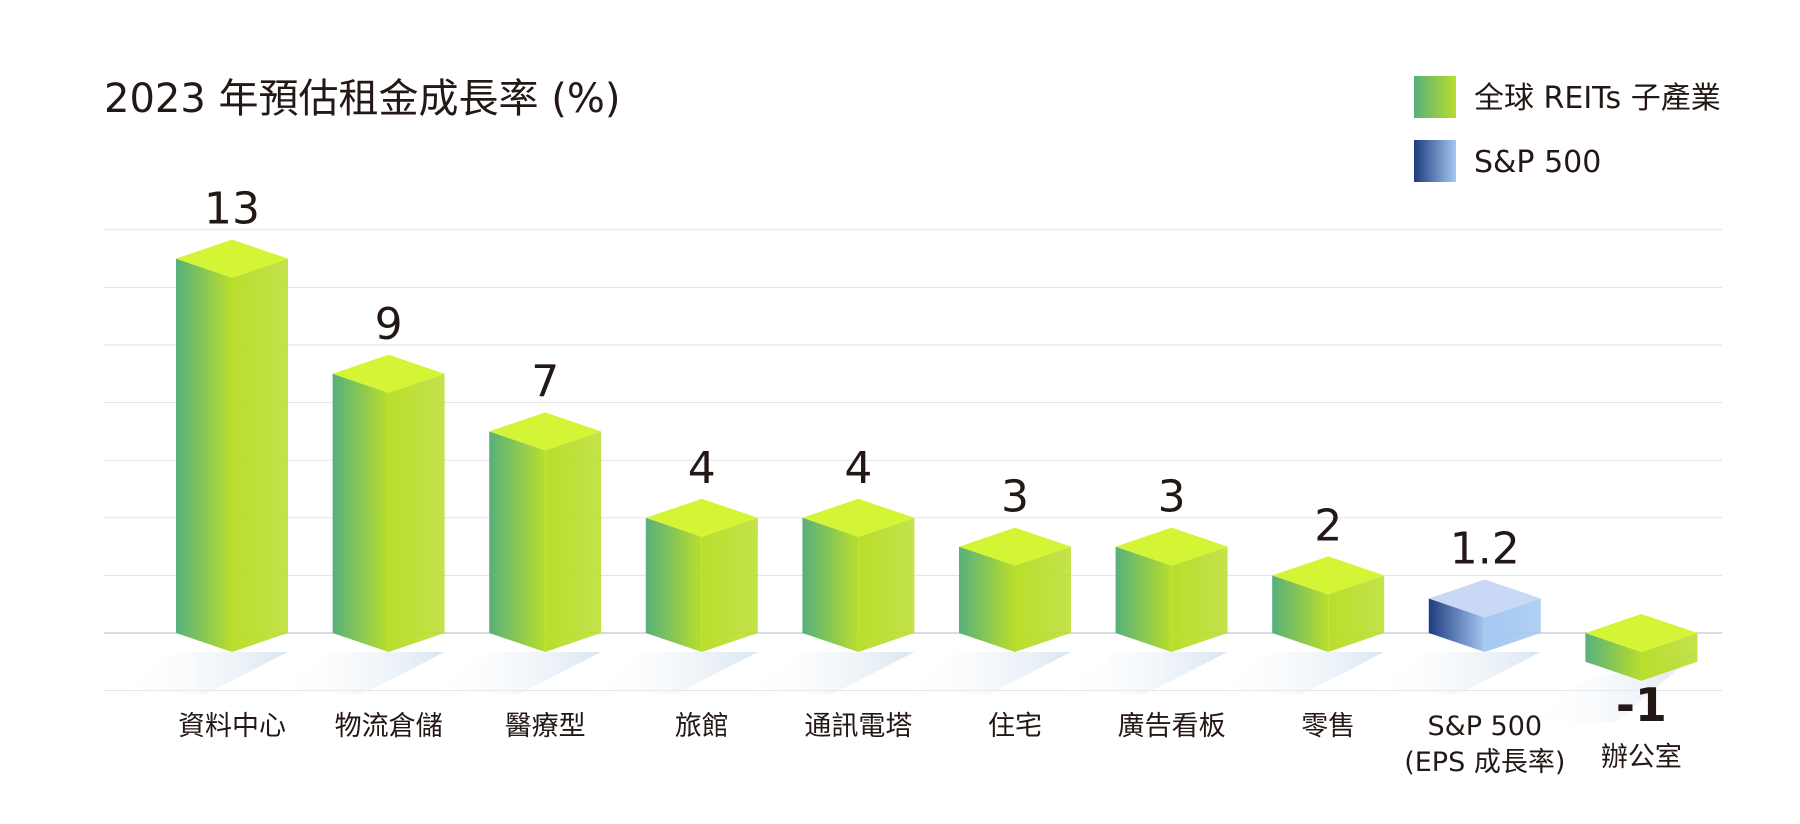 This screenshot has width=1800, height=824. Describe the element at coordinates (1328, 726) in the screenshot. I see `category-label: 零售` at that location.